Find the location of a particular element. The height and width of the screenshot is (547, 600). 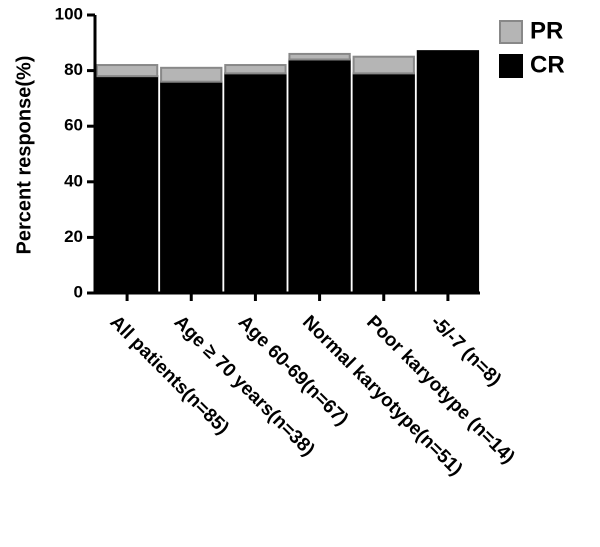

y-tick-label: 0 is located at coordinates (78, 291).